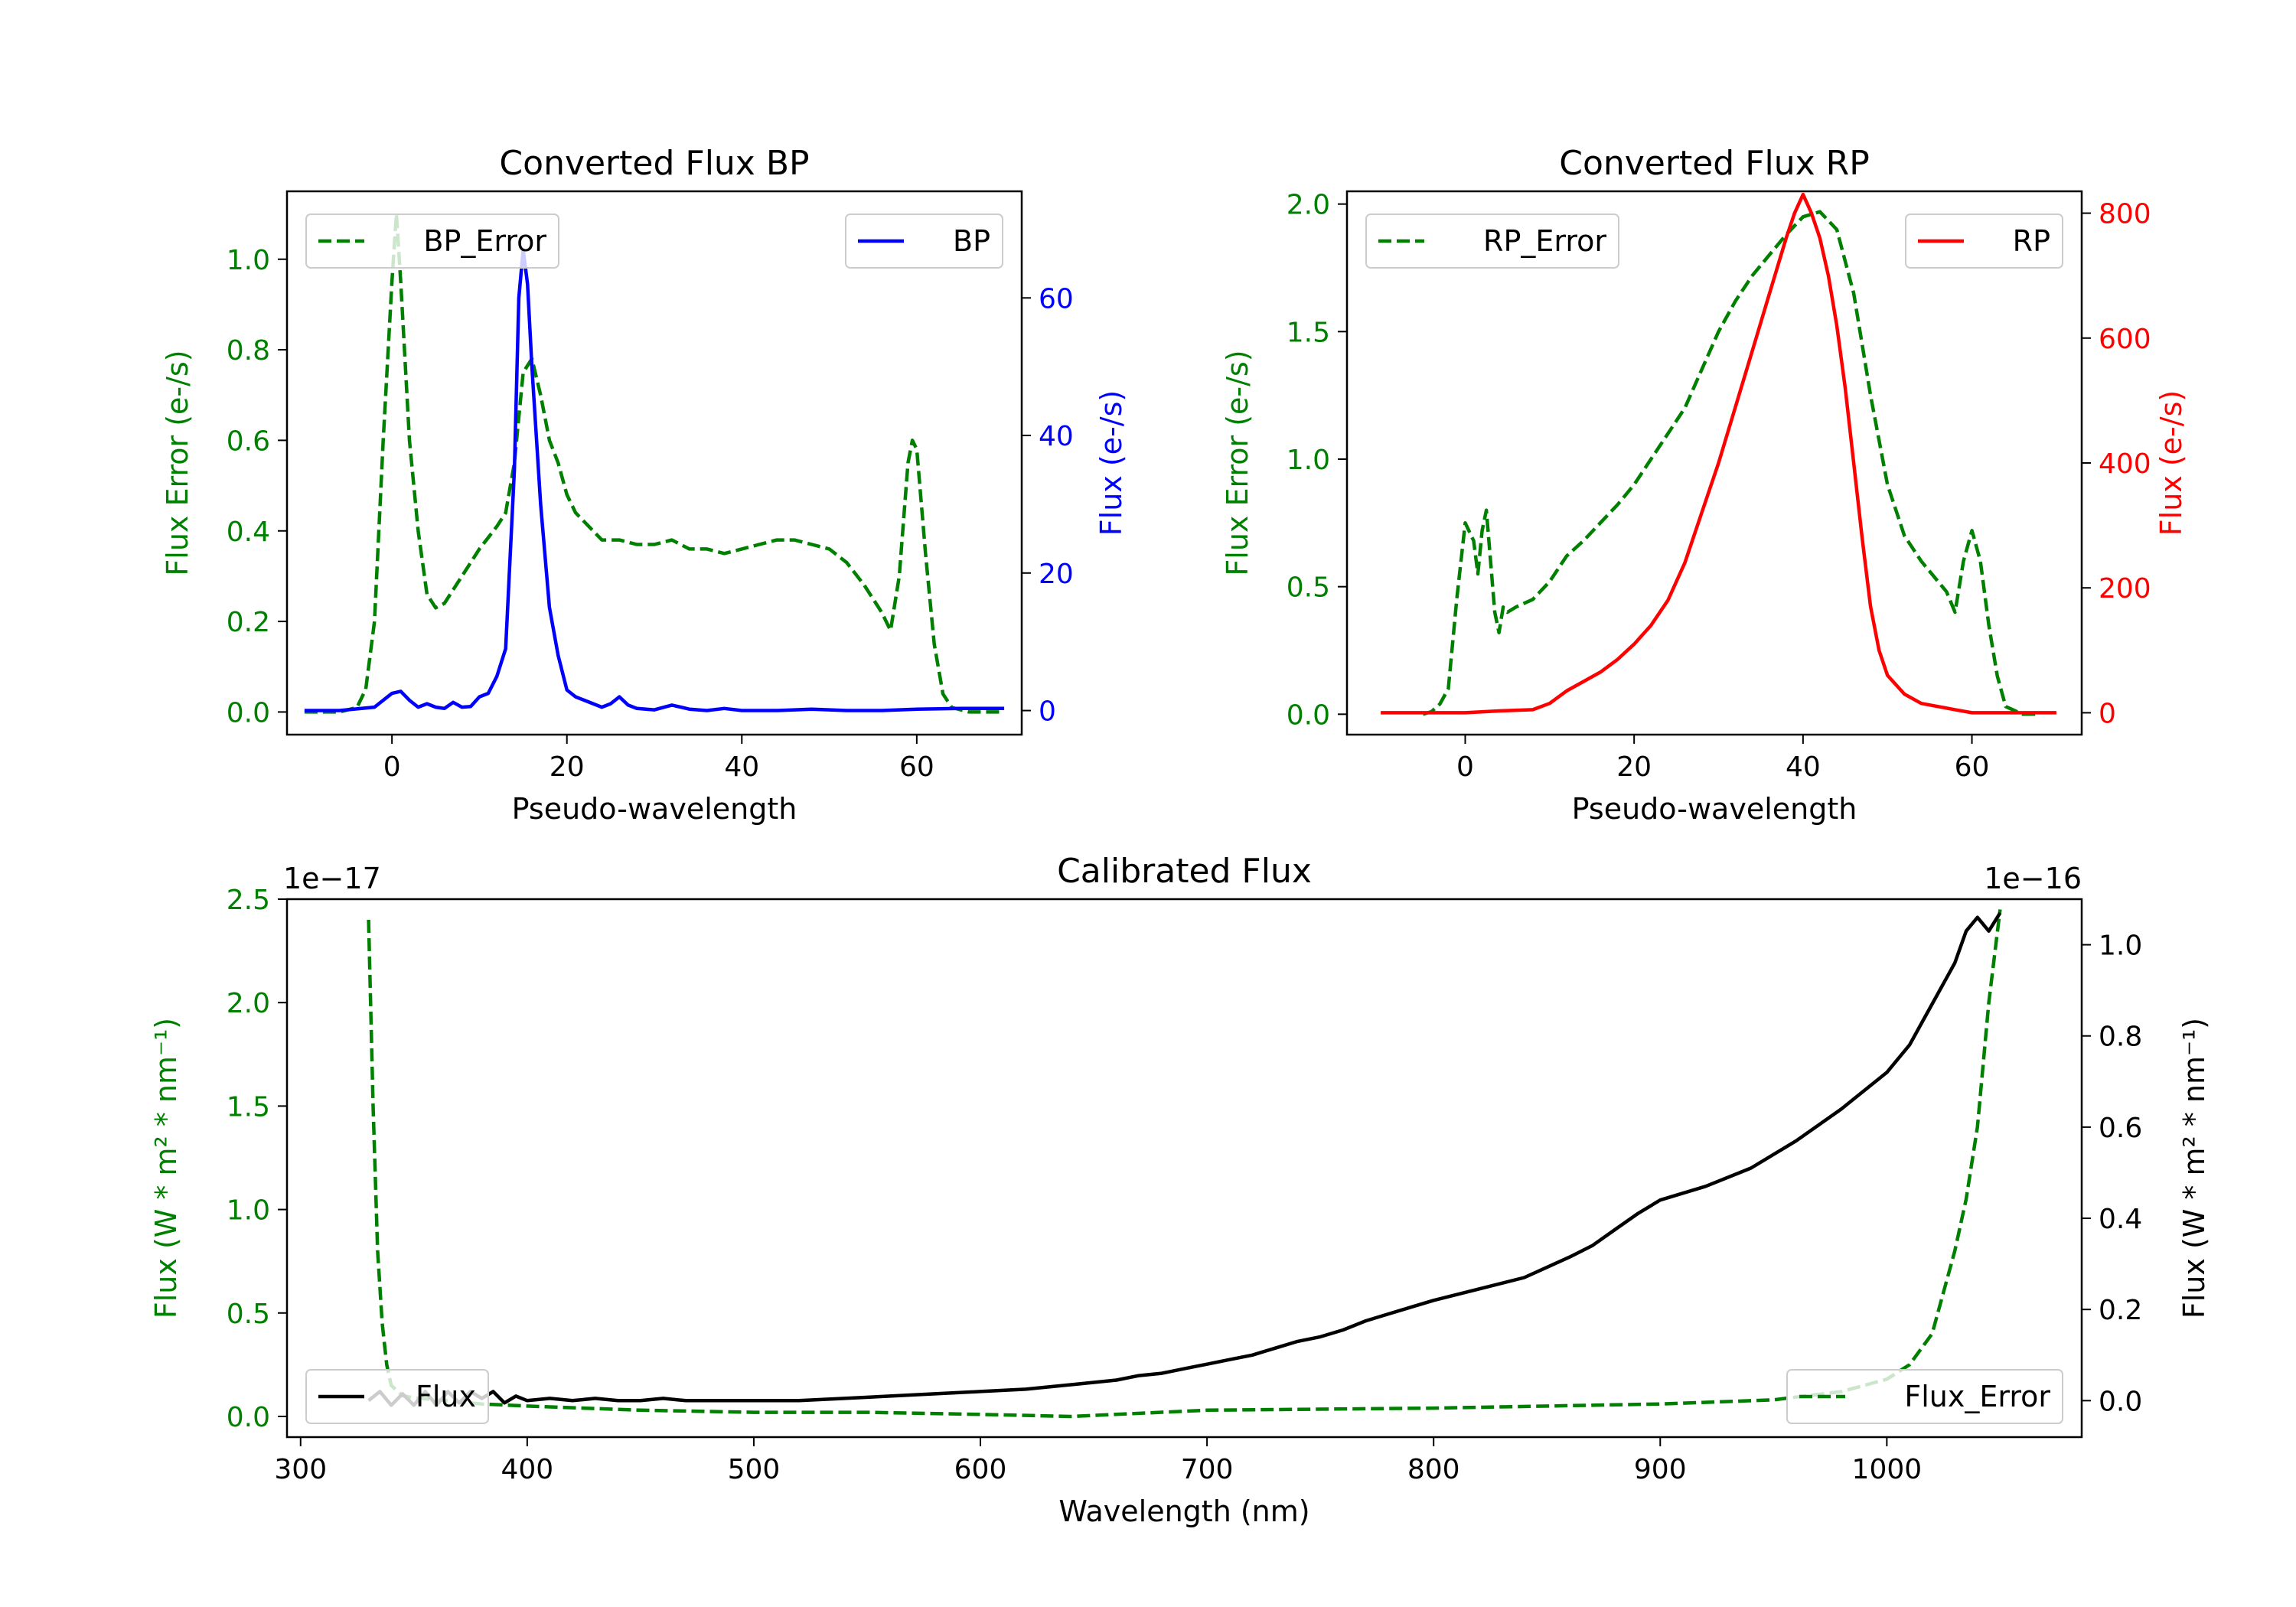 The height and width of the screenshot is (1607, 2296). I want to click on y-right-tick-label: 0.8, so click(2120, 1037).